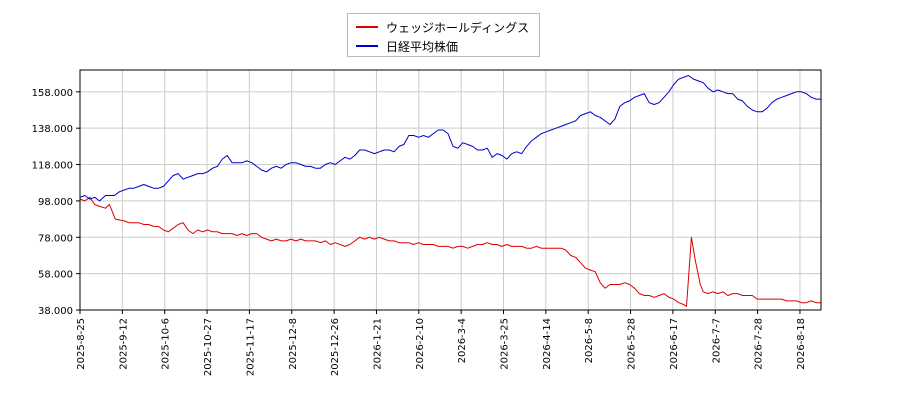 This screenshot has height=400, width=900. What do you see at coordinates (55, 275) in the screenshot?
I see `y-tick-label: 58.000` at bounding box center [55, 275].